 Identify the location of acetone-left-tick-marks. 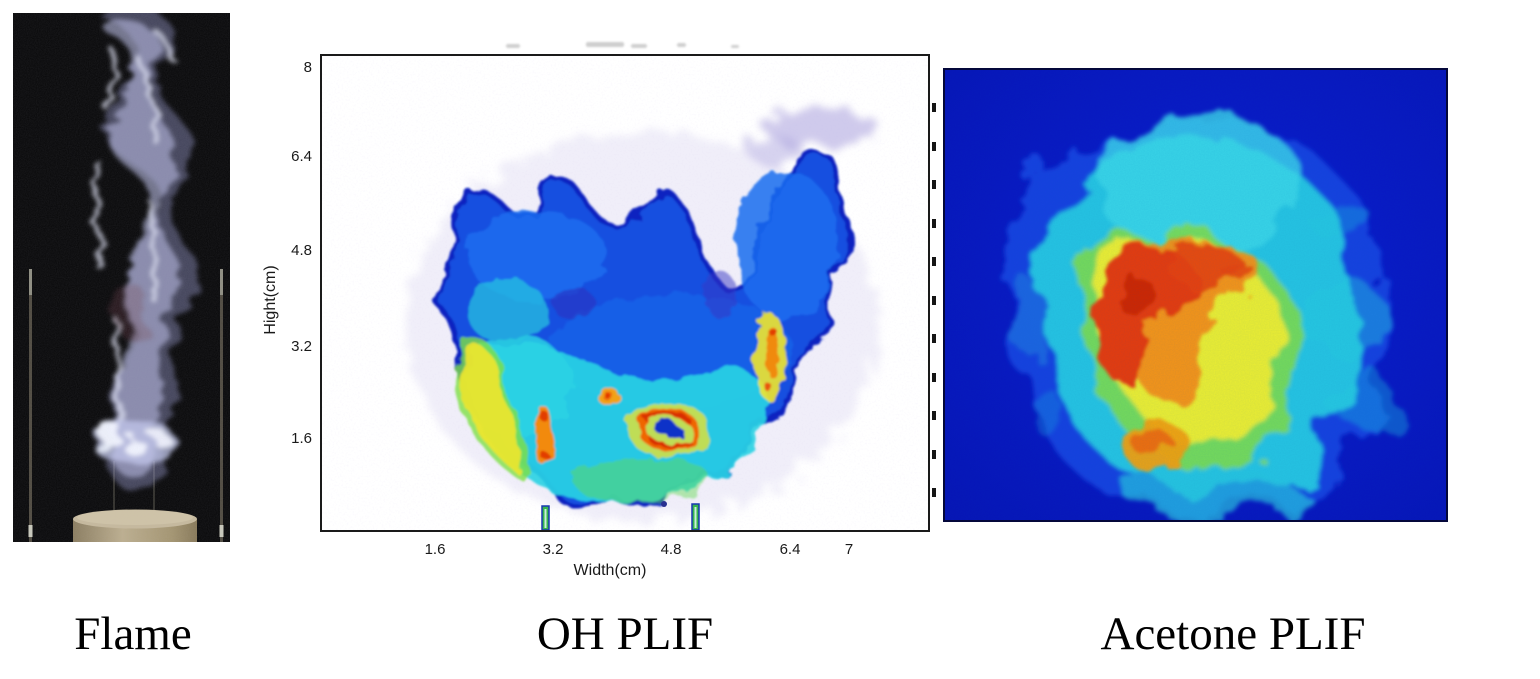
(934, 300).